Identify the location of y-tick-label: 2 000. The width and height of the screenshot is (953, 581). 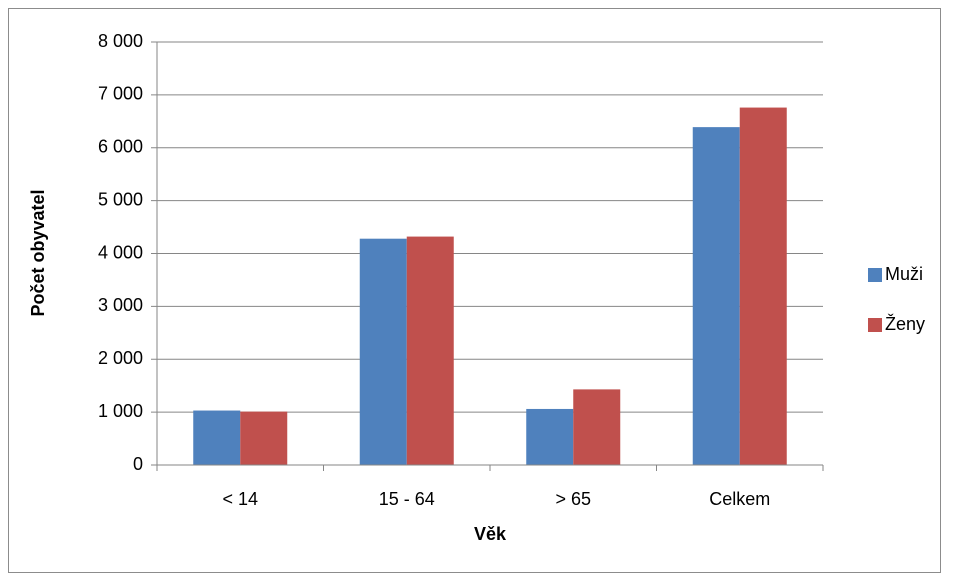
(120, 358).